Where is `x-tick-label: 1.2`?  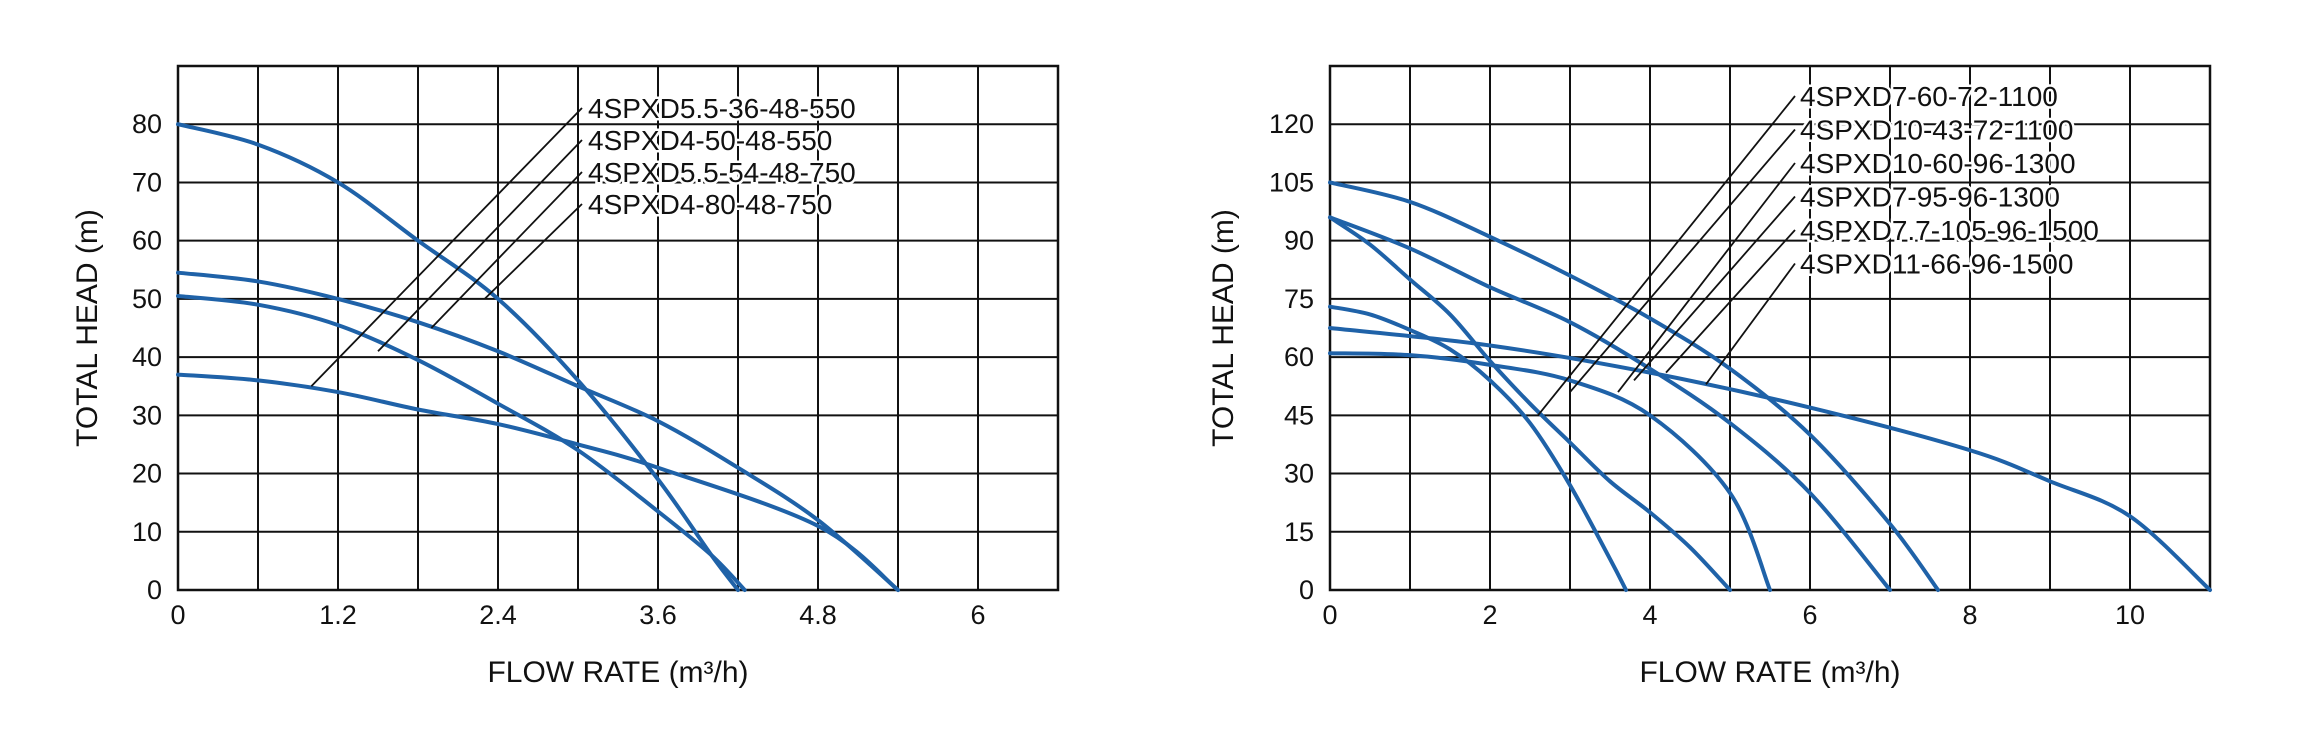 x-tick-label: 1.2 is located at coordinates (338, 615).